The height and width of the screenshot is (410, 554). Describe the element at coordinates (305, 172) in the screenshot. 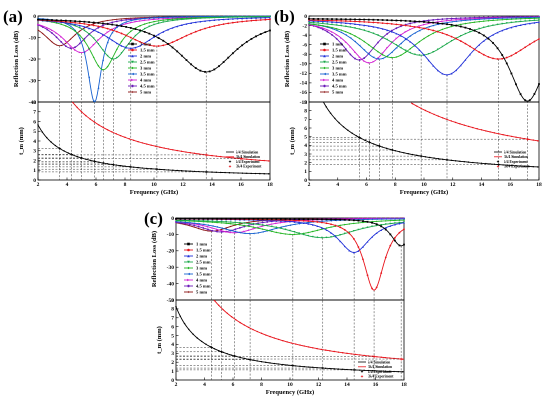

I see `tm-y-tick-label: 1` at that location.